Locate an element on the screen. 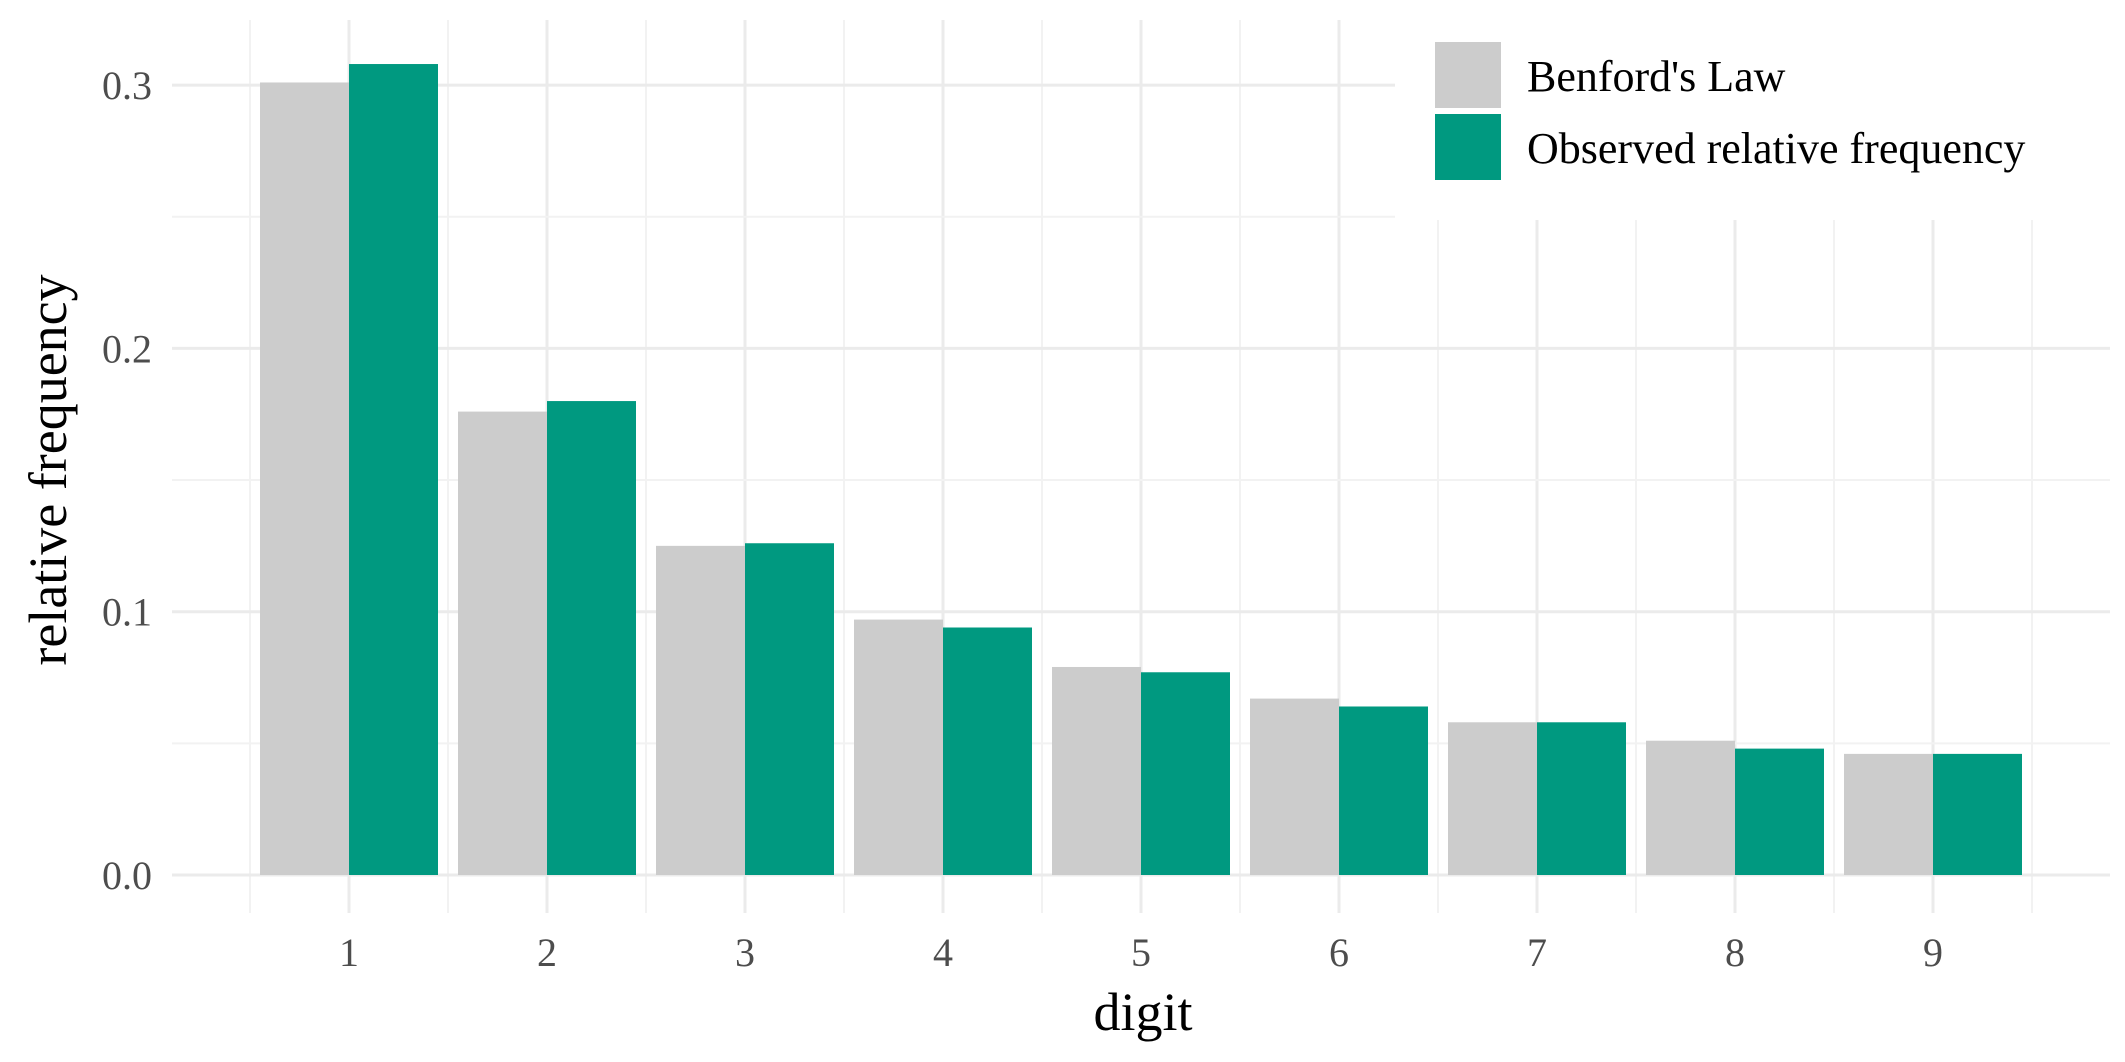 This screenshot has height=1062, width=2125. x-tick-label: 3 is located at coordinates (745, 952).